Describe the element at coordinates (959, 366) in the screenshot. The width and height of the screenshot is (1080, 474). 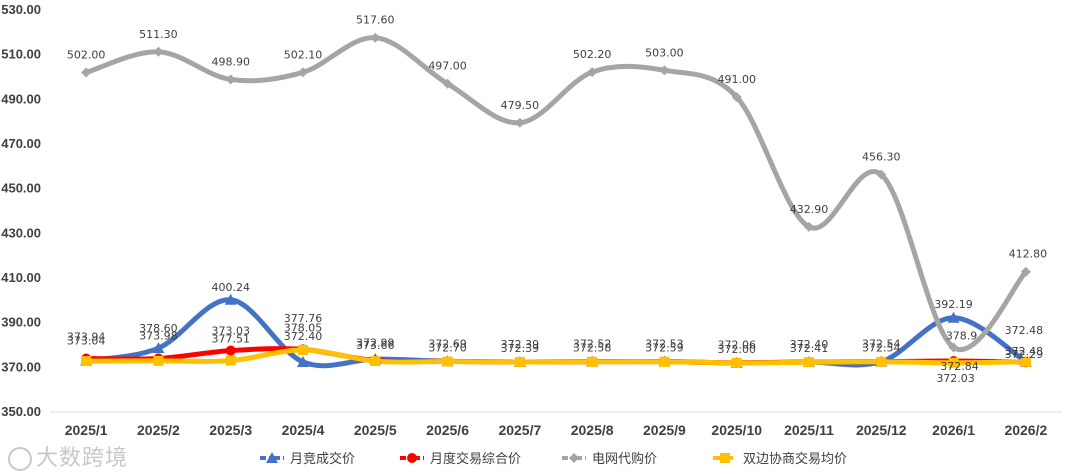
I see `data-label-1-12: 372.84` at that location.